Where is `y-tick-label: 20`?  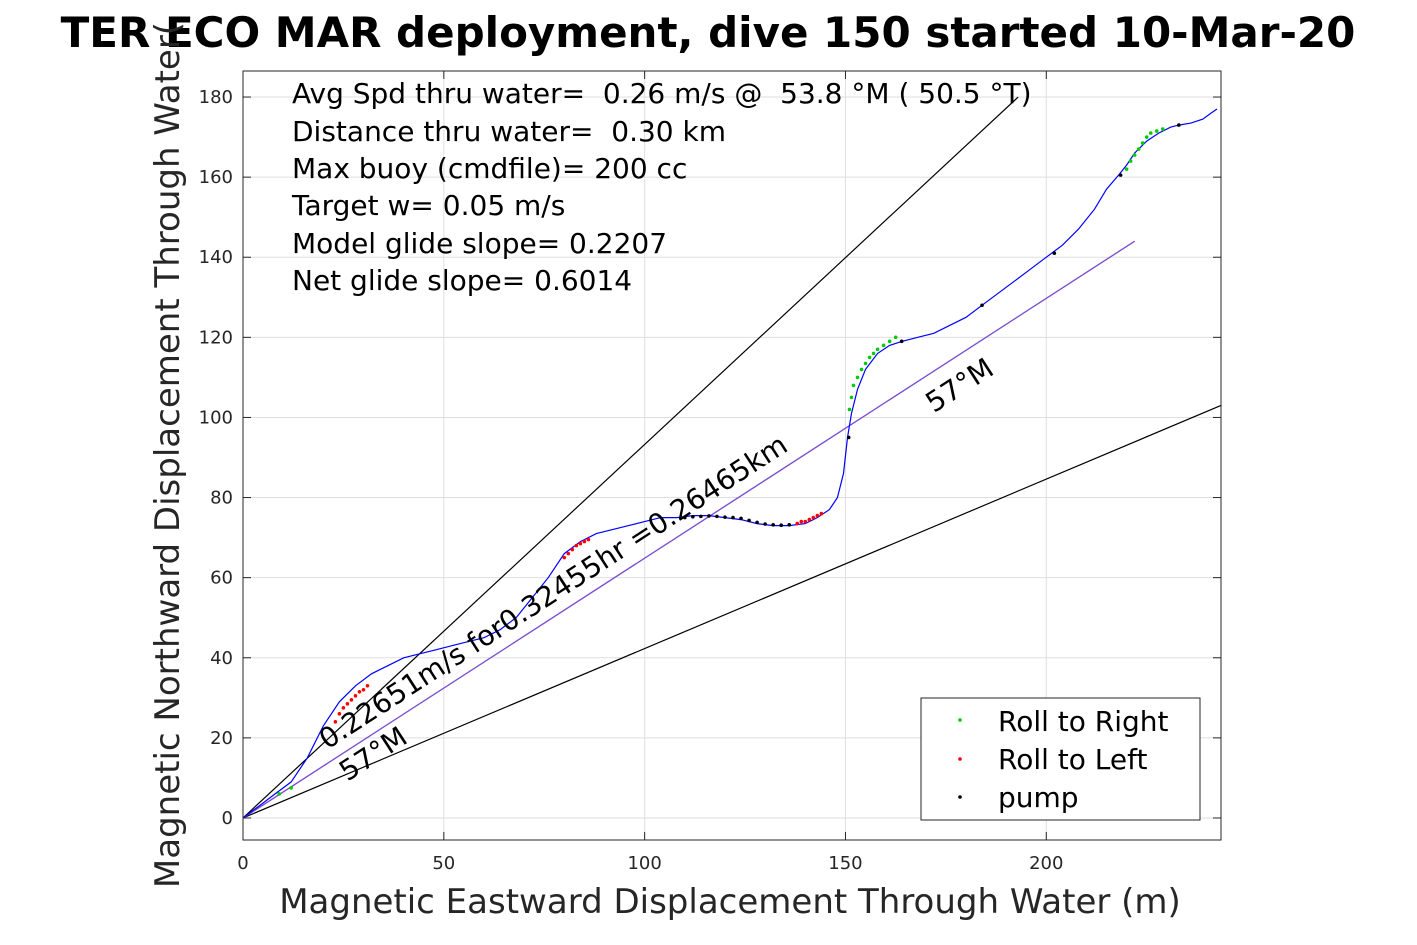 y-tick-label: 20 is located at coordinates (221, 738).